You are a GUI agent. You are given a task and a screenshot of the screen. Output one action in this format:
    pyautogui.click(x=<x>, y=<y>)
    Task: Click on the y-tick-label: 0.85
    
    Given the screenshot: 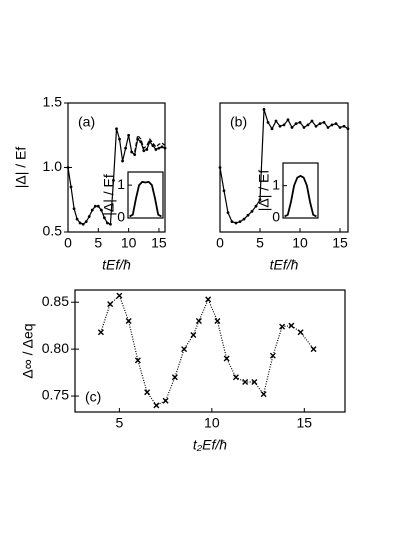 What is the action you would take?
    pyautogui.click(x=55, y=301)
    